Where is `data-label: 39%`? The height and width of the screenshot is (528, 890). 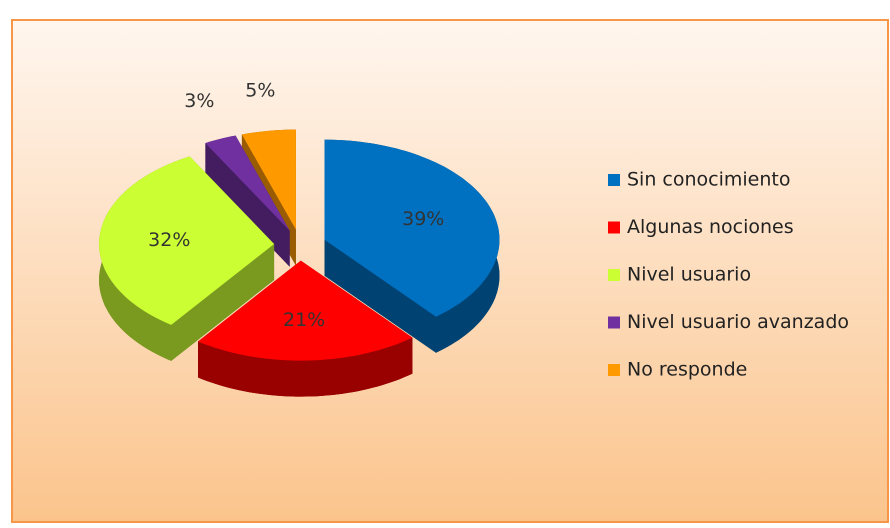 data-label: 39% is located at coordinates (423, 219).